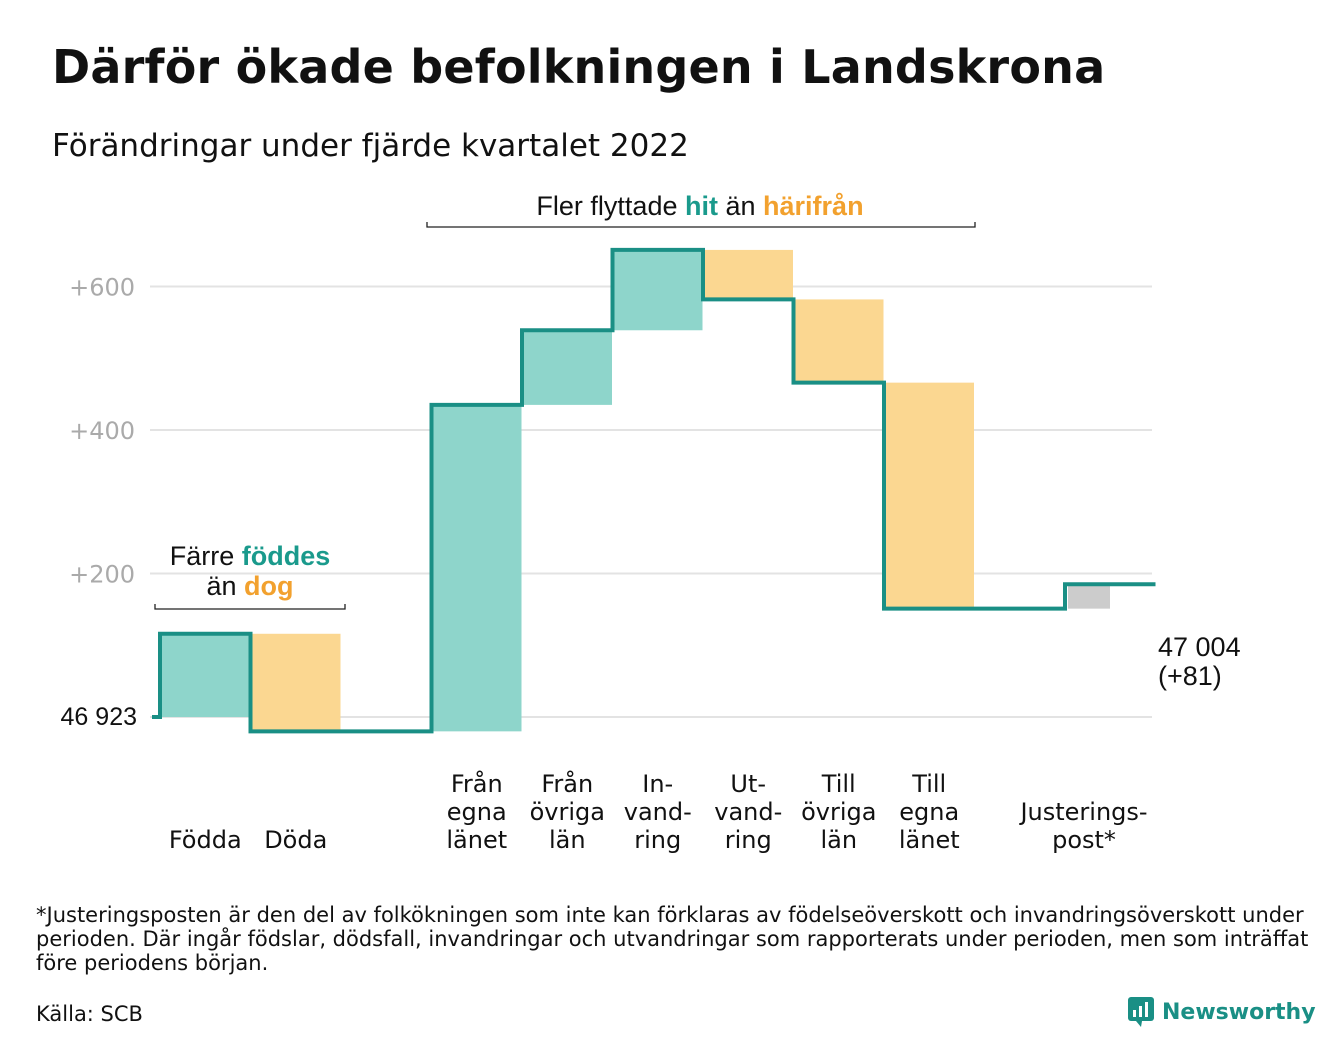 Image resolution: width=1340 pixels, height=1060 pixels. Describe the element at coordinates (838, 341) in the screenshot. I see `bar-till-övriga-län` at that location.